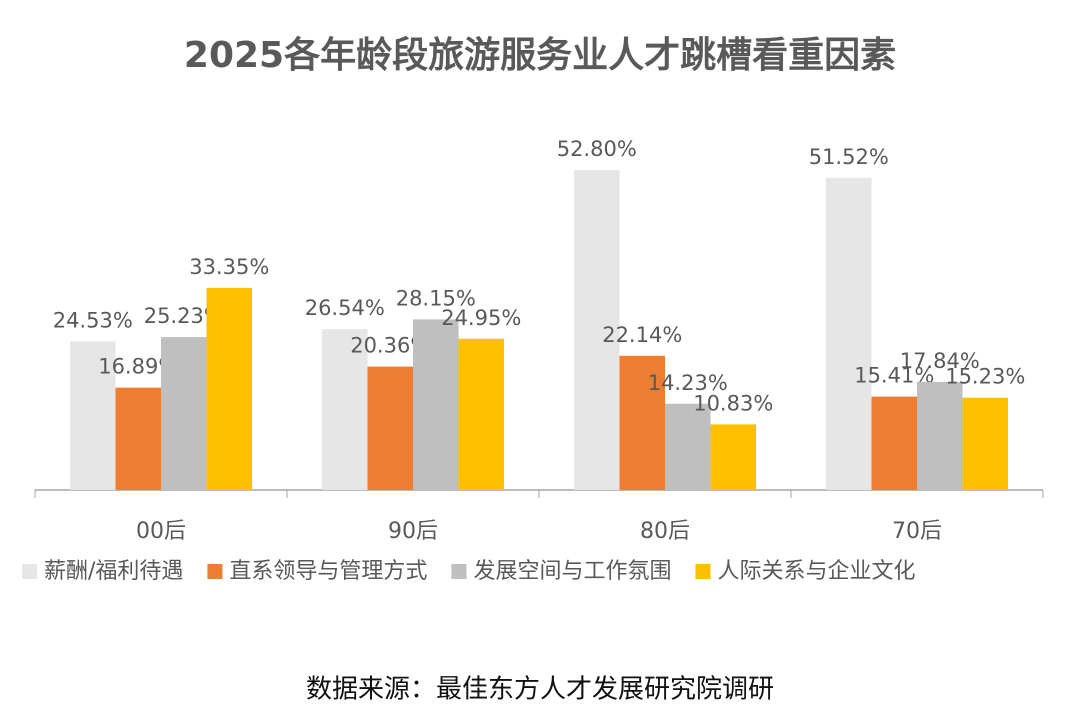  Describe the element at coordinates (665, 531) in the screenshot. I see `x-tick-label: 80后` at that location.